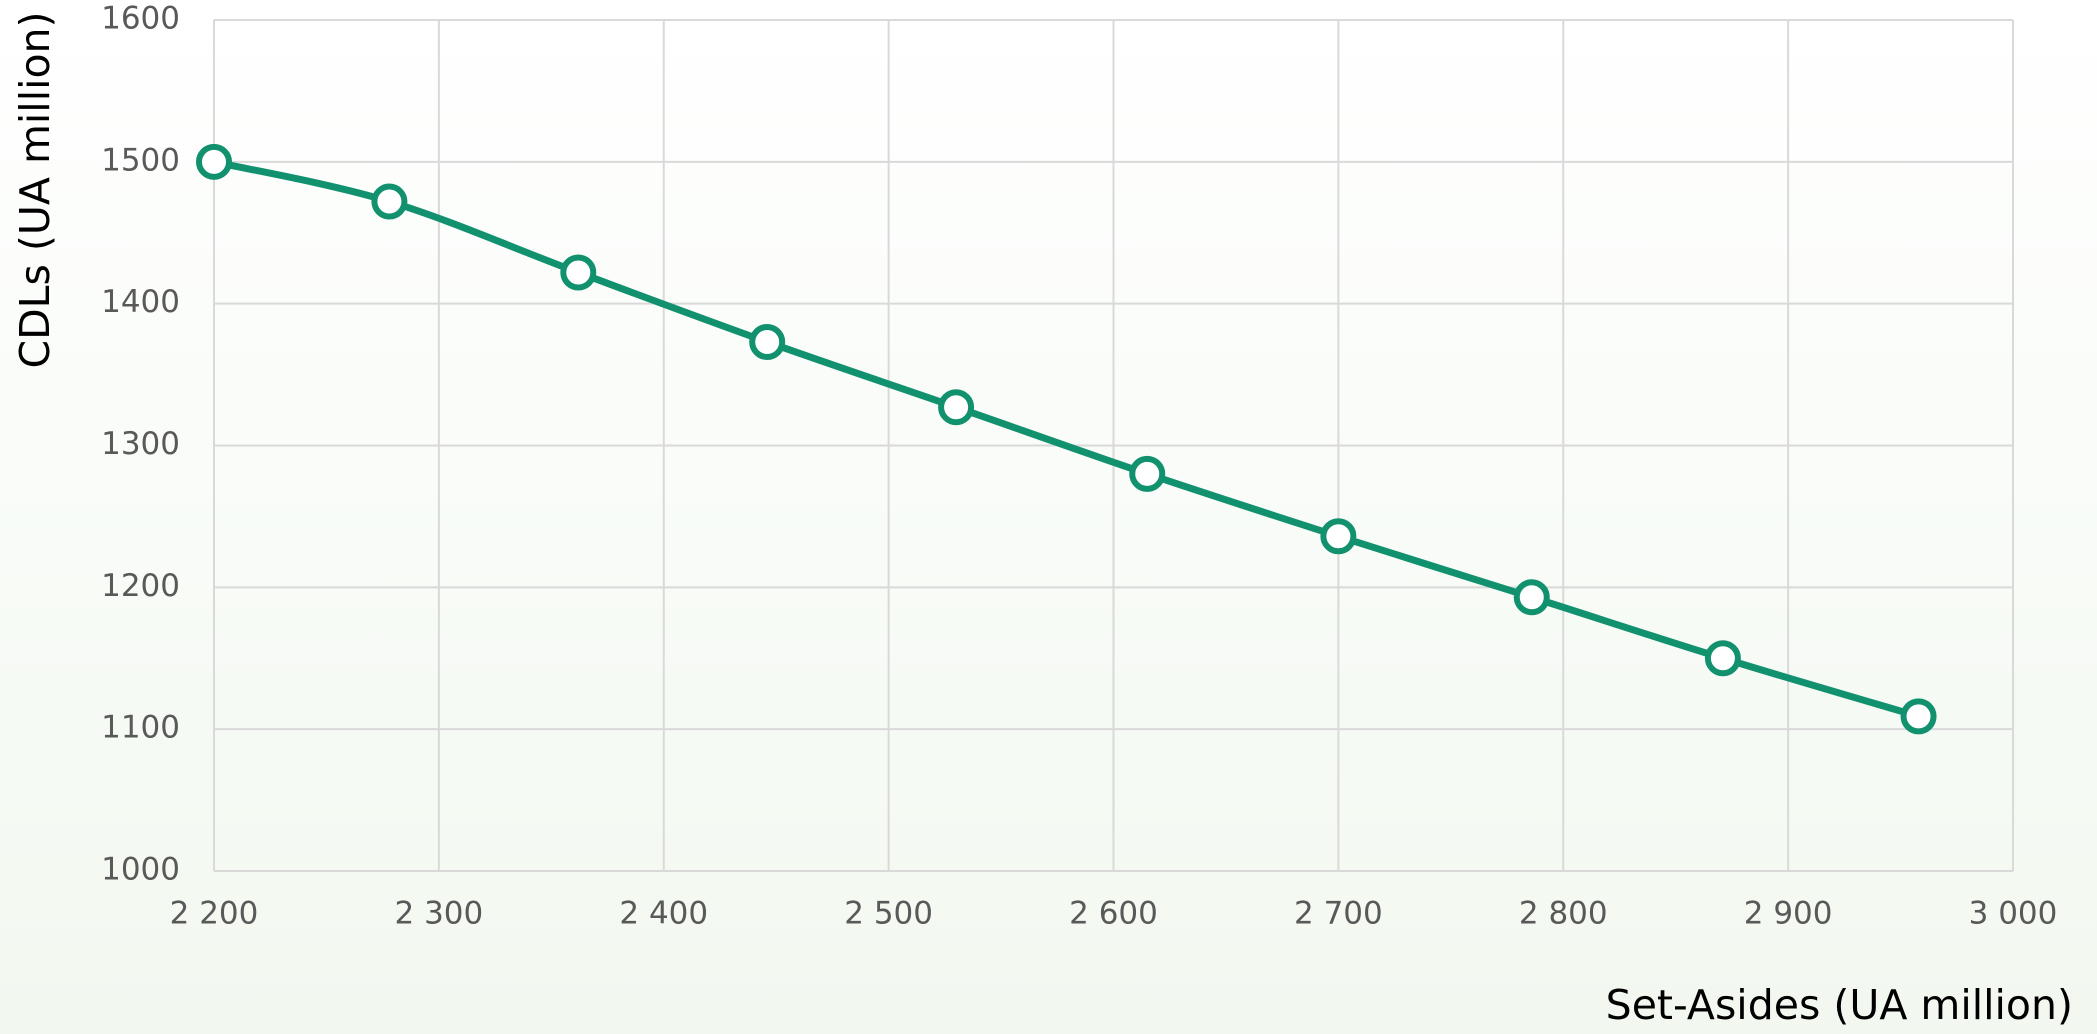 This screenshot has height=1034, width=2097. I want to click on x-tick-label: 2 900, so click(1788, 914).